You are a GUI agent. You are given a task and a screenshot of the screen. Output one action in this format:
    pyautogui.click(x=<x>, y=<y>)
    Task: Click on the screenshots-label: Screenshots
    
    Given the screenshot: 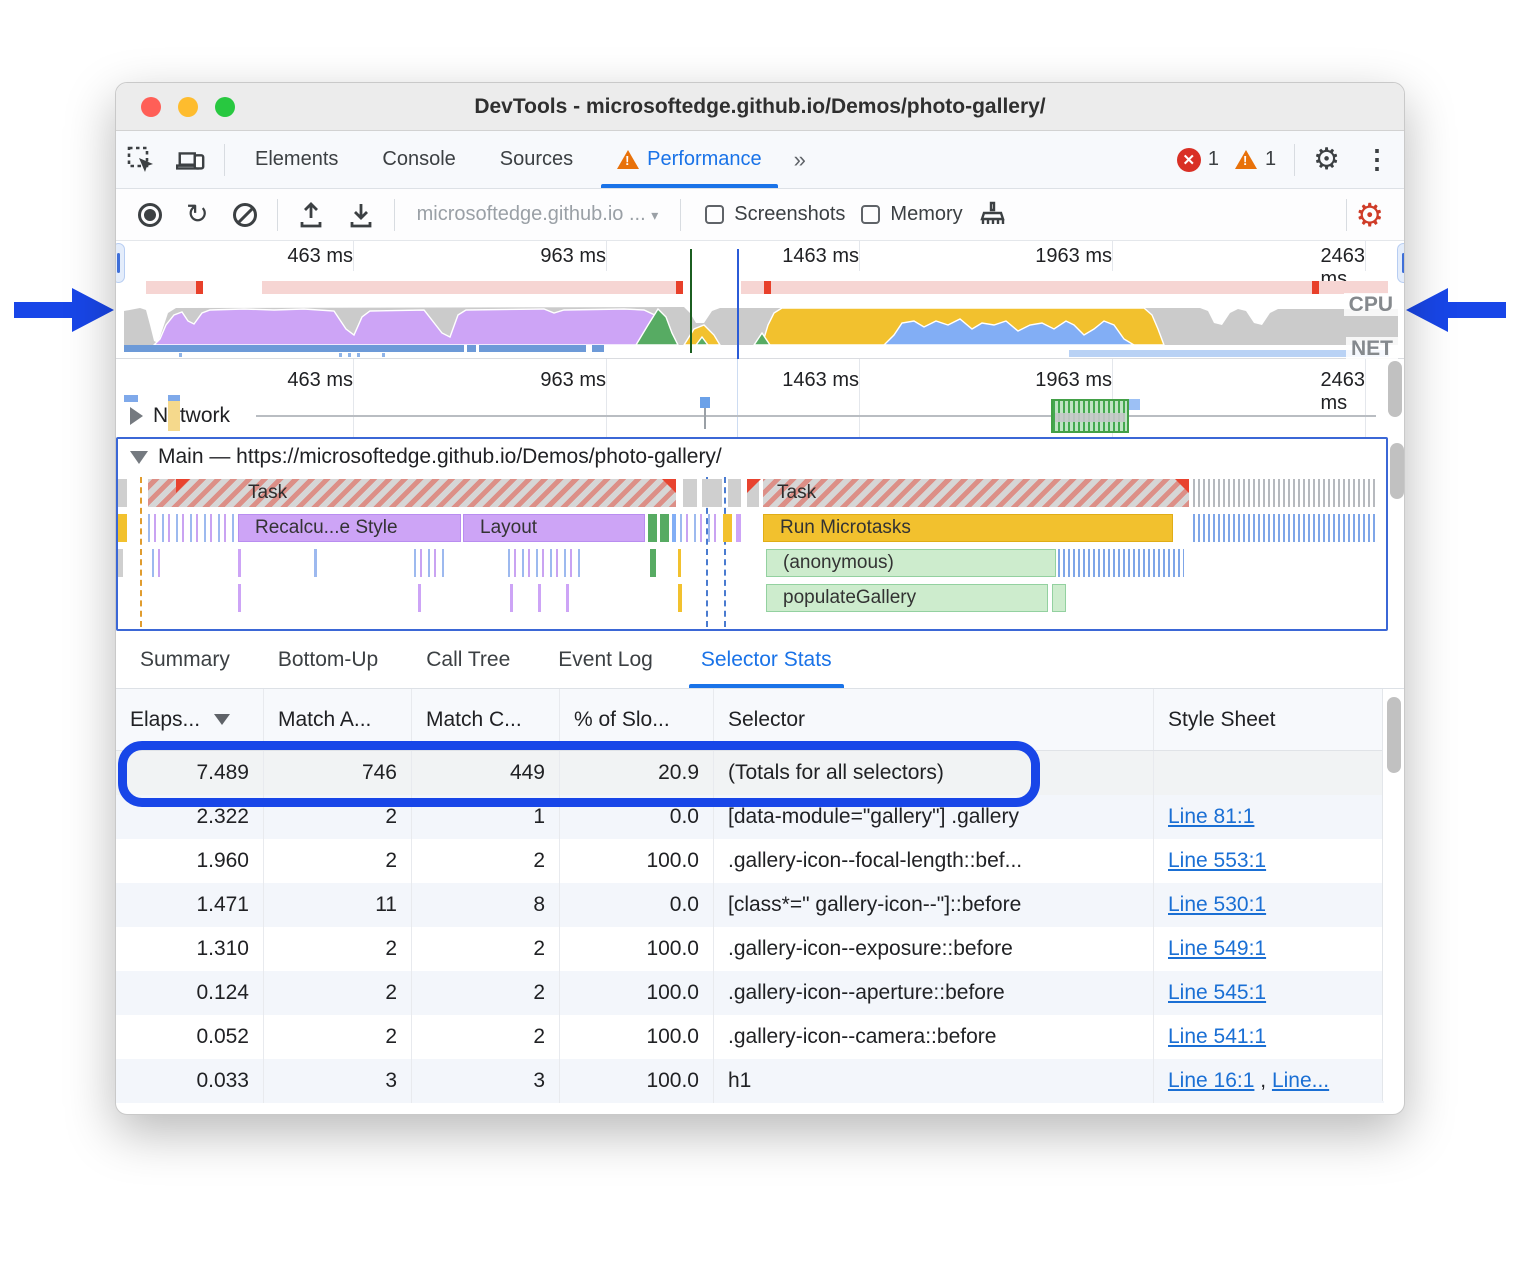 What is the action you would take?
    pyautogui.click(x=790, y=214)
    